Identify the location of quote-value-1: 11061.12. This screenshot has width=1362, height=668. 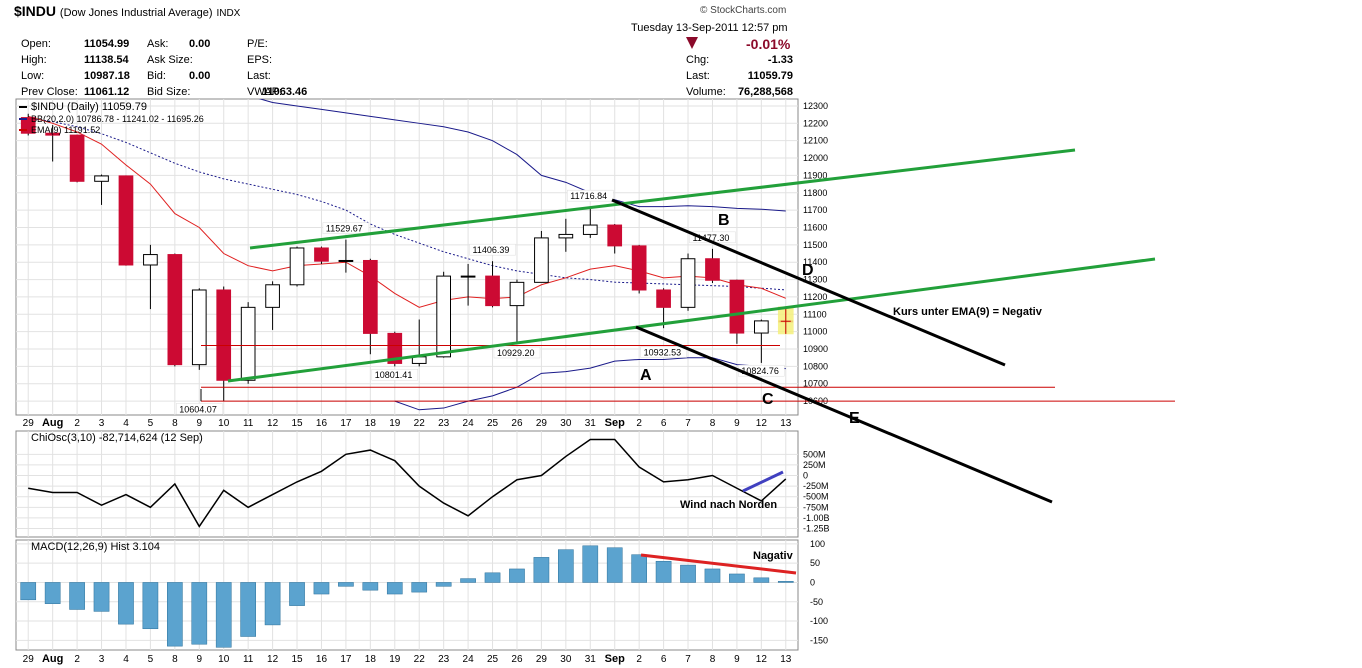
(107, 92).